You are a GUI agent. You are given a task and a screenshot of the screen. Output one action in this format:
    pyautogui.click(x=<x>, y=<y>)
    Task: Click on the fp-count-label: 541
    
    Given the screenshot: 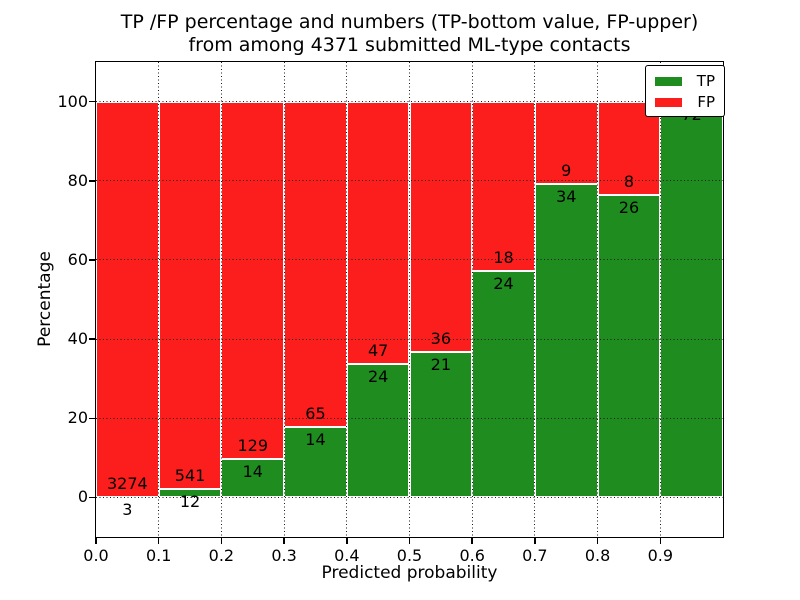 What is the action you would take?
    pyautogui.click(x=190, y=475)
    